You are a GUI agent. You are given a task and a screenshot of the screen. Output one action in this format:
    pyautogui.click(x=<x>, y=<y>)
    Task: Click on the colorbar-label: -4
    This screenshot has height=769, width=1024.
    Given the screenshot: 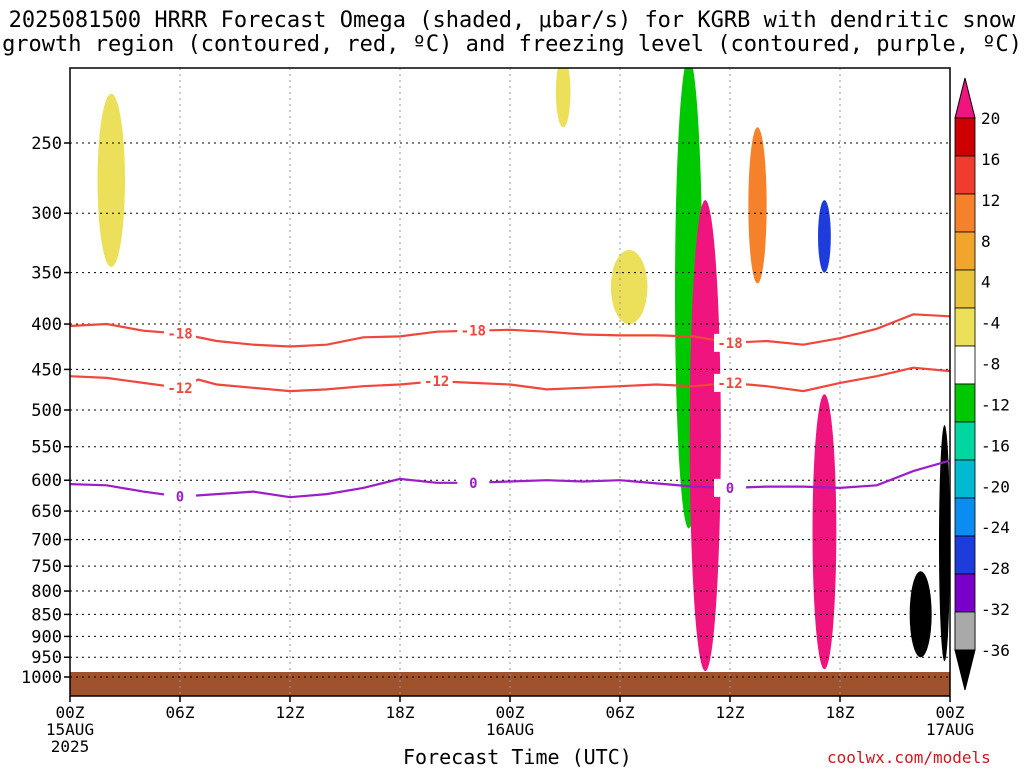 What is the action you would take?
    pyautogui.click(x=990, y=323)
    